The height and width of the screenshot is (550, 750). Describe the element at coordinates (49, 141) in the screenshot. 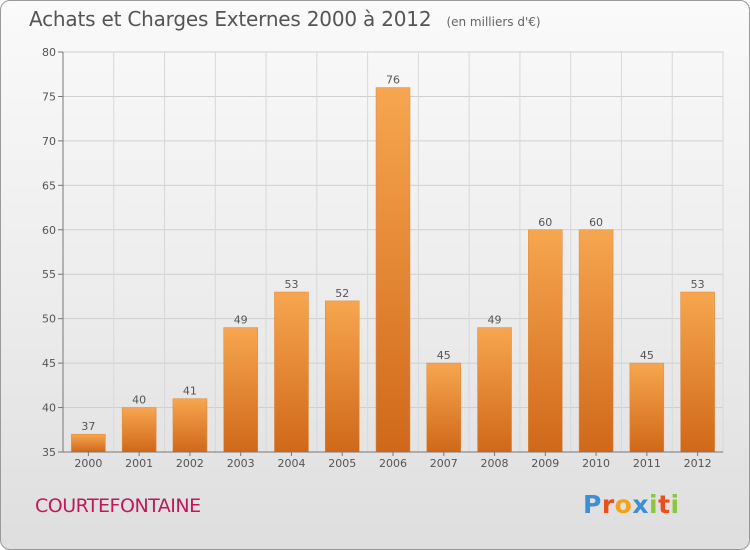

I see `y-tick-label: 70` at that location.